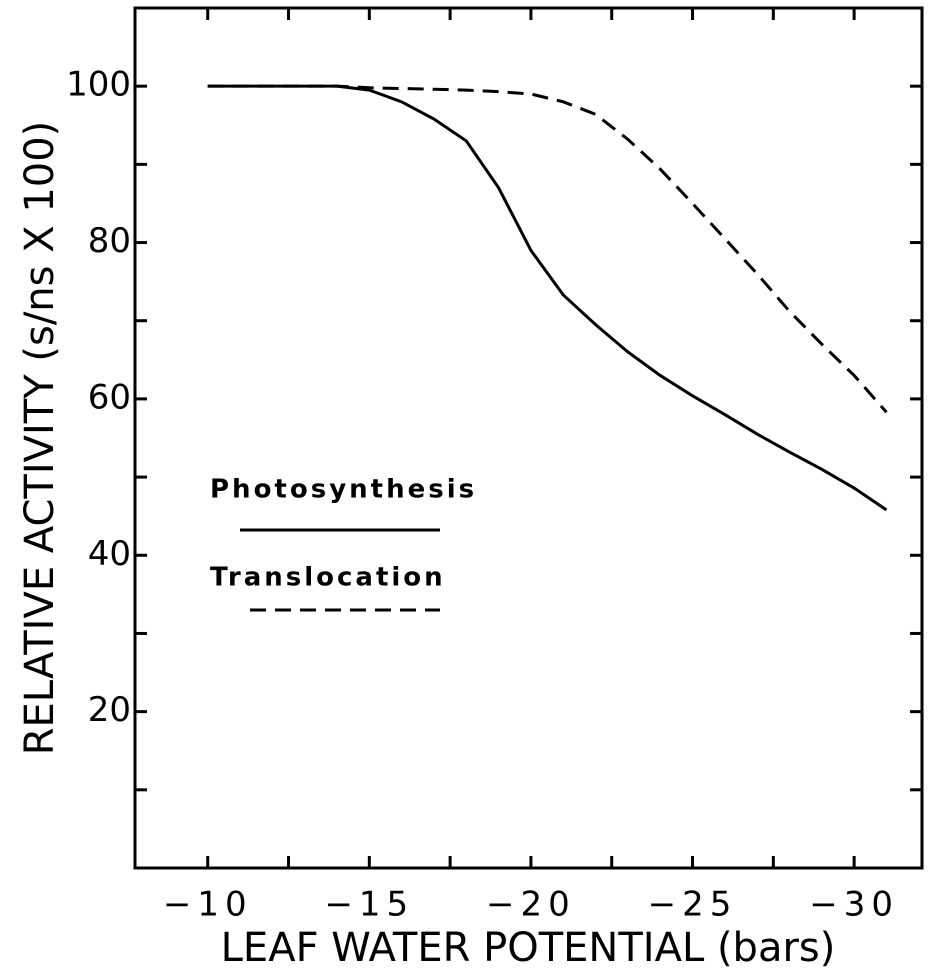 The height and width of the screenshot is (979, 936). What do you see at coordinates (369, 905) in the screenshot?
I see `x-tick-label: −15` at bounding box center [369, 905].